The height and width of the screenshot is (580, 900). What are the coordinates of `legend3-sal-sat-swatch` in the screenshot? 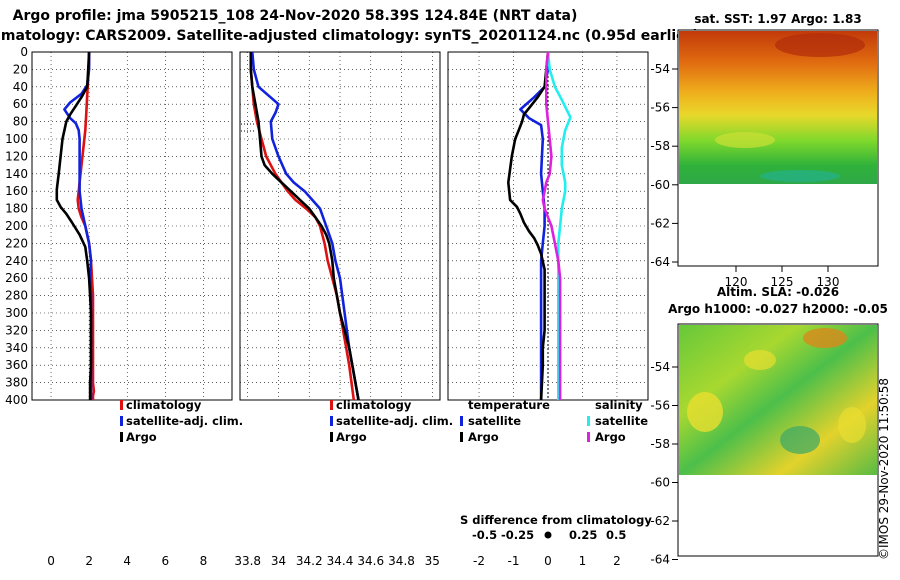 It's located at (588, 421).